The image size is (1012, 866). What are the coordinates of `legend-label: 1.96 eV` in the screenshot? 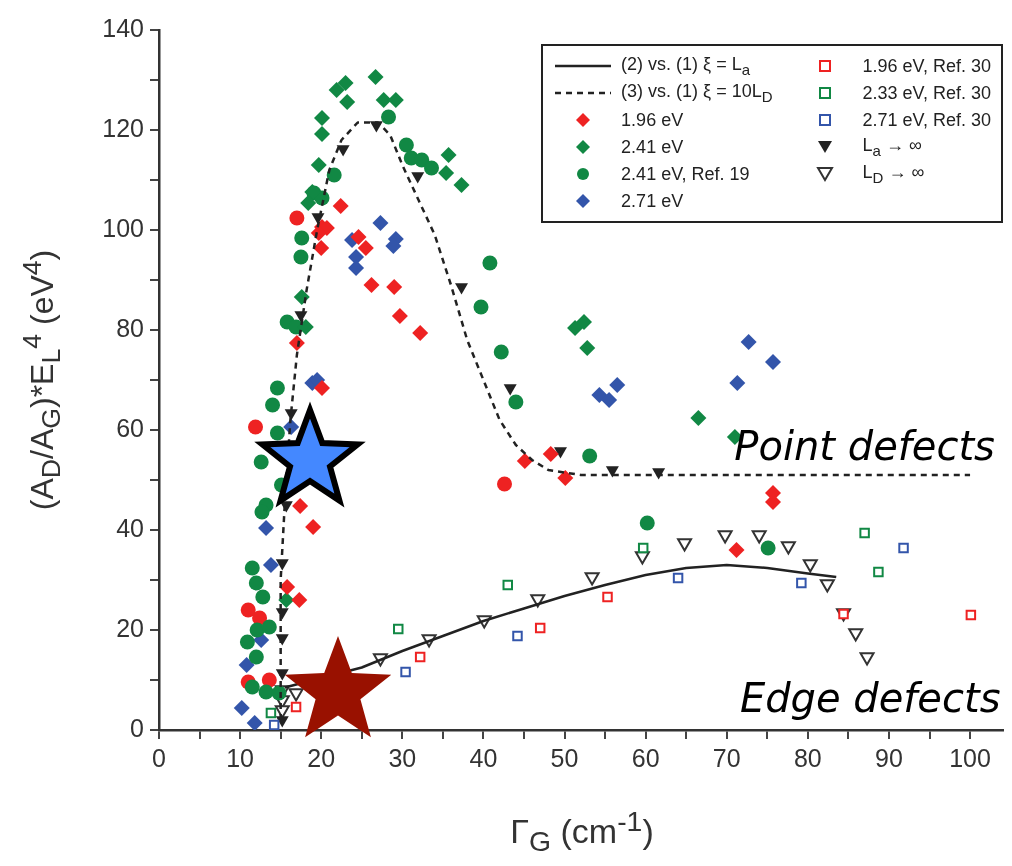 It's located at (652, 120).